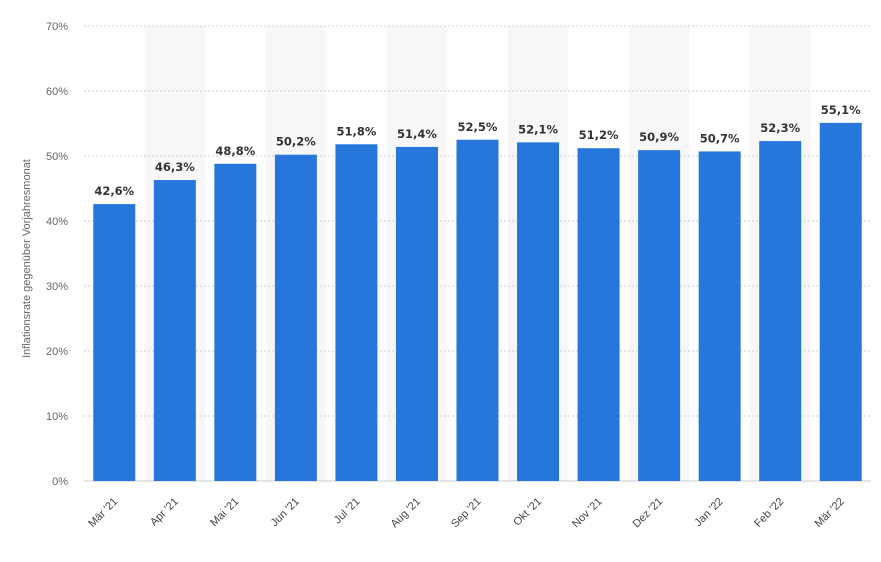 The width and height of the screenshot is (881, 562). I want to click on data-label: 51,4%, so click(417, 134).